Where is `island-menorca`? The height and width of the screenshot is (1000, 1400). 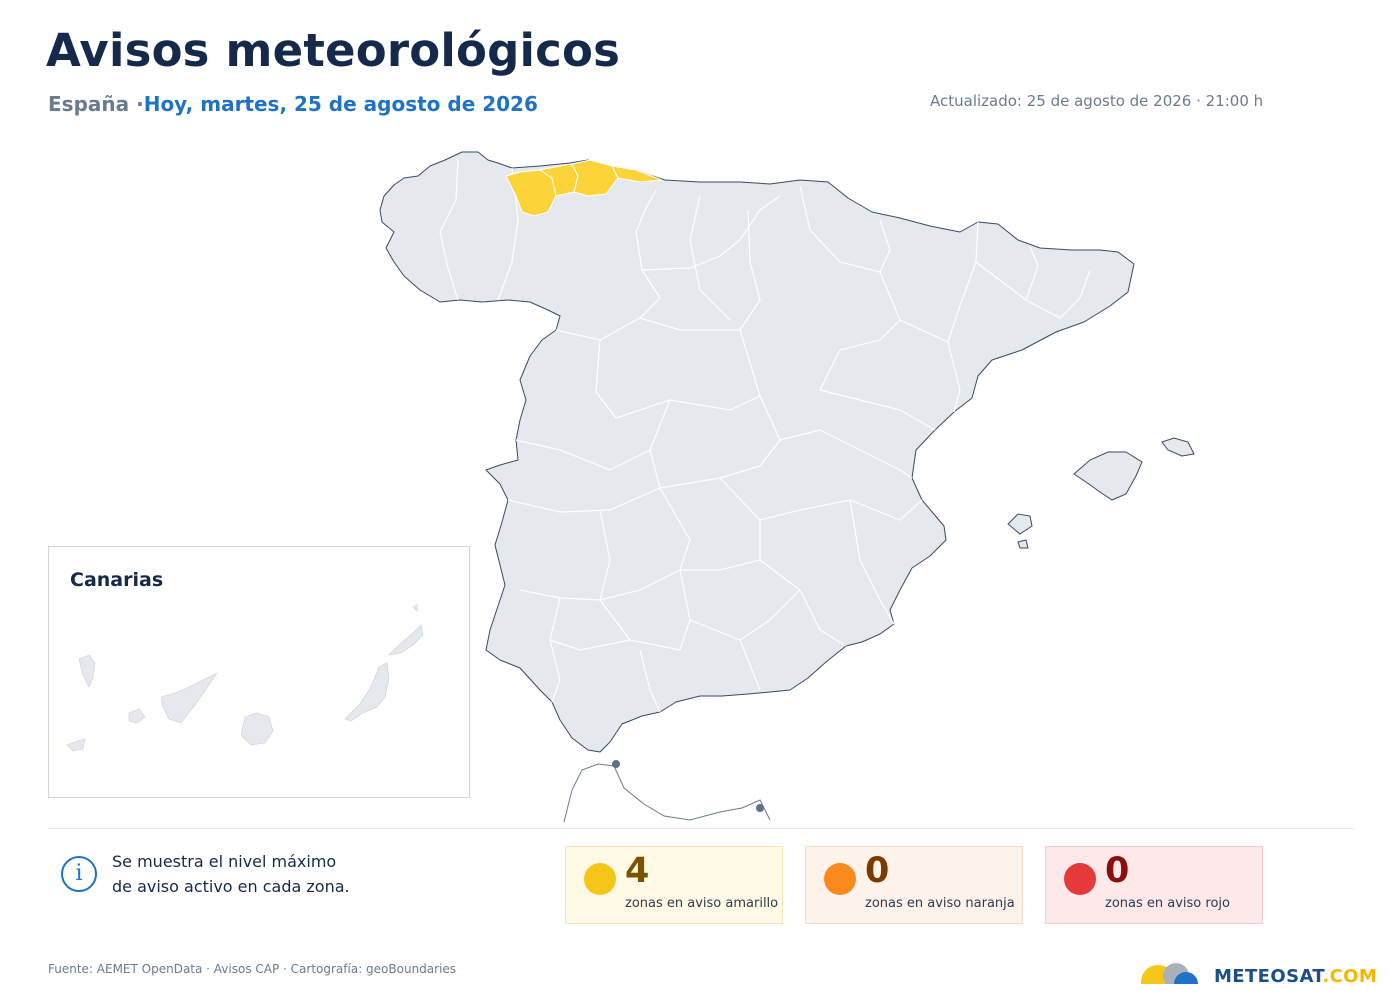
island-menorca is located at coordinates (1178, 447).